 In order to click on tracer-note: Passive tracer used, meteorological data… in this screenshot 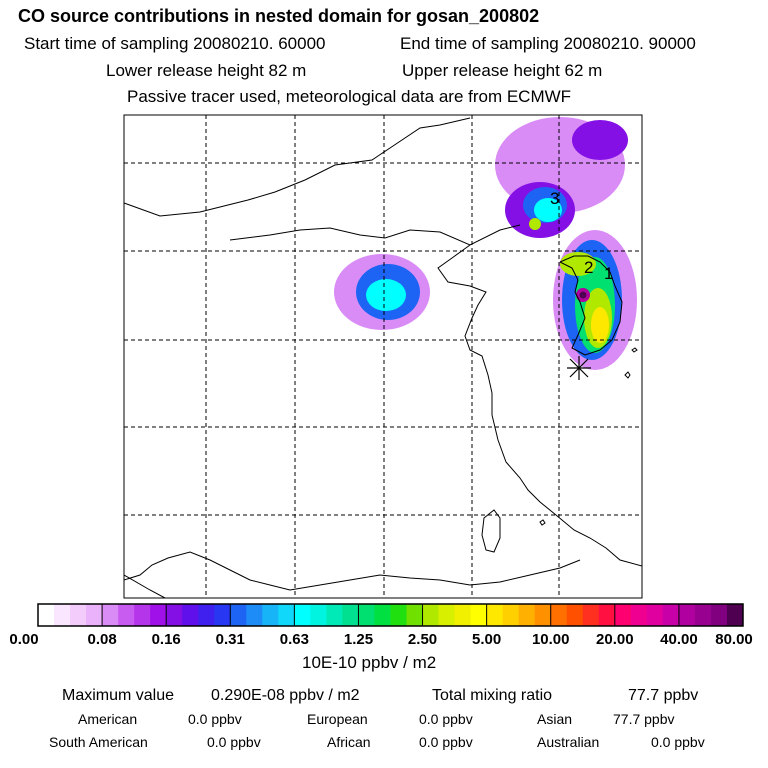, I will do `click(349, 96)`.